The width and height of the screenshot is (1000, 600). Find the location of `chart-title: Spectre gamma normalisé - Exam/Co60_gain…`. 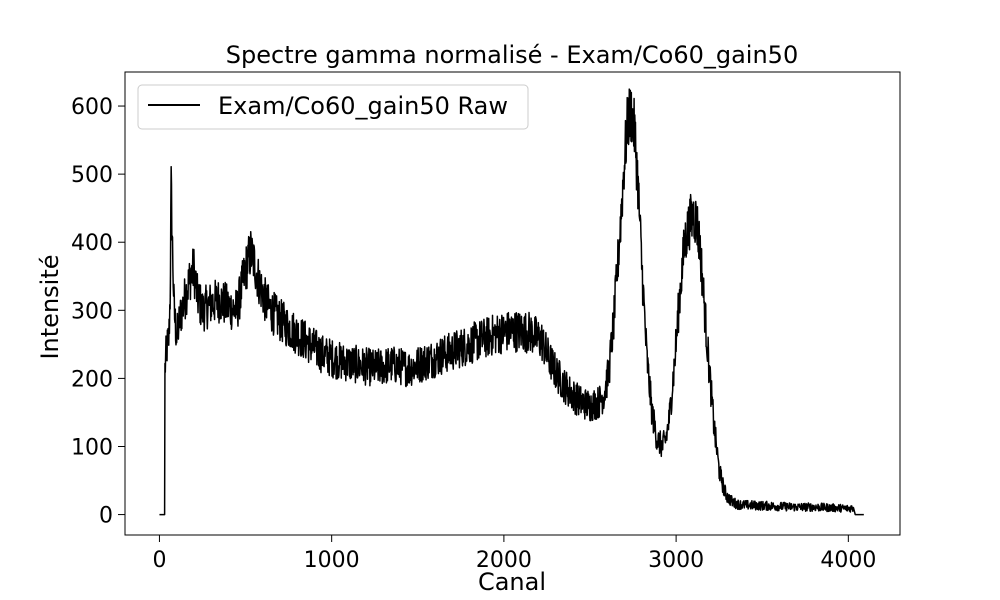

chart-title: Spectre gamma normalisé - Exam/Co60_gain… is located at coordinates (512, 55).